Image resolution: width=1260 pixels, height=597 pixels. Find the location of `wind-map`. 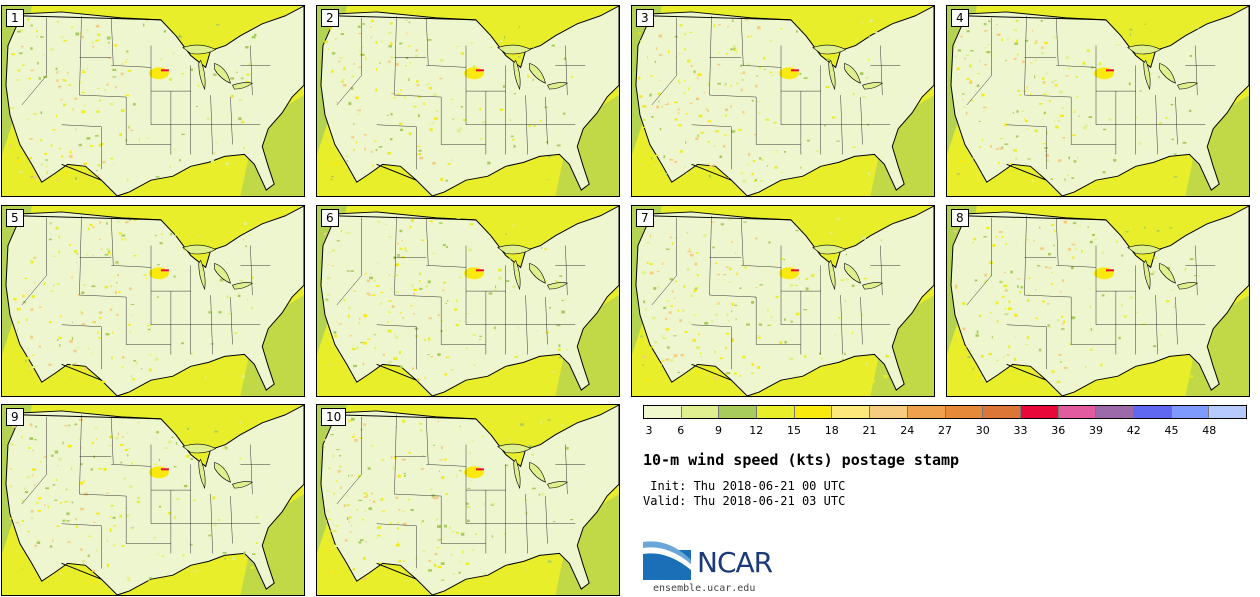

wind-map is located at coordinates (153, 500).